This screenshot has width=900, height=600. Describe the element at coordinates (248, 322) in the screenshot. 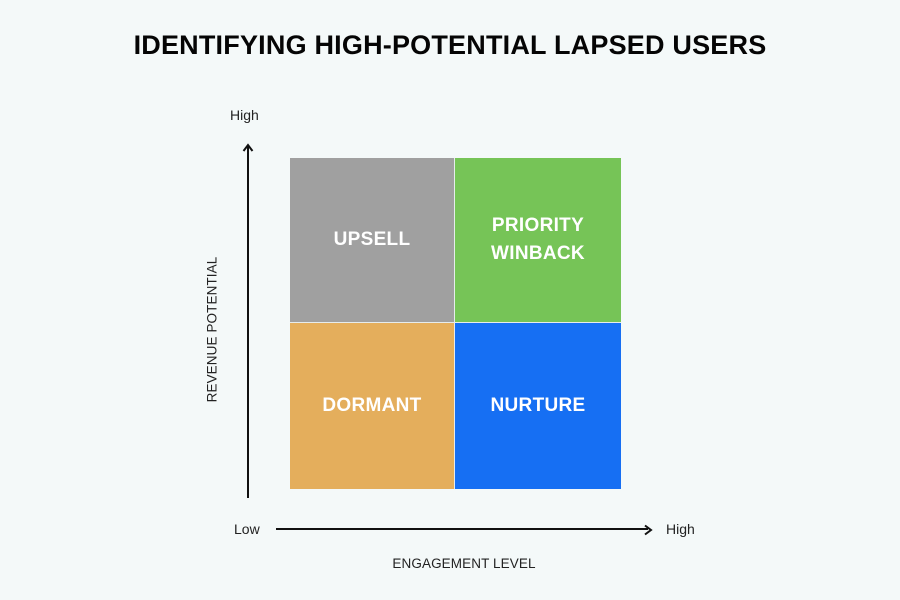

I see `y-axis-line` at that location.